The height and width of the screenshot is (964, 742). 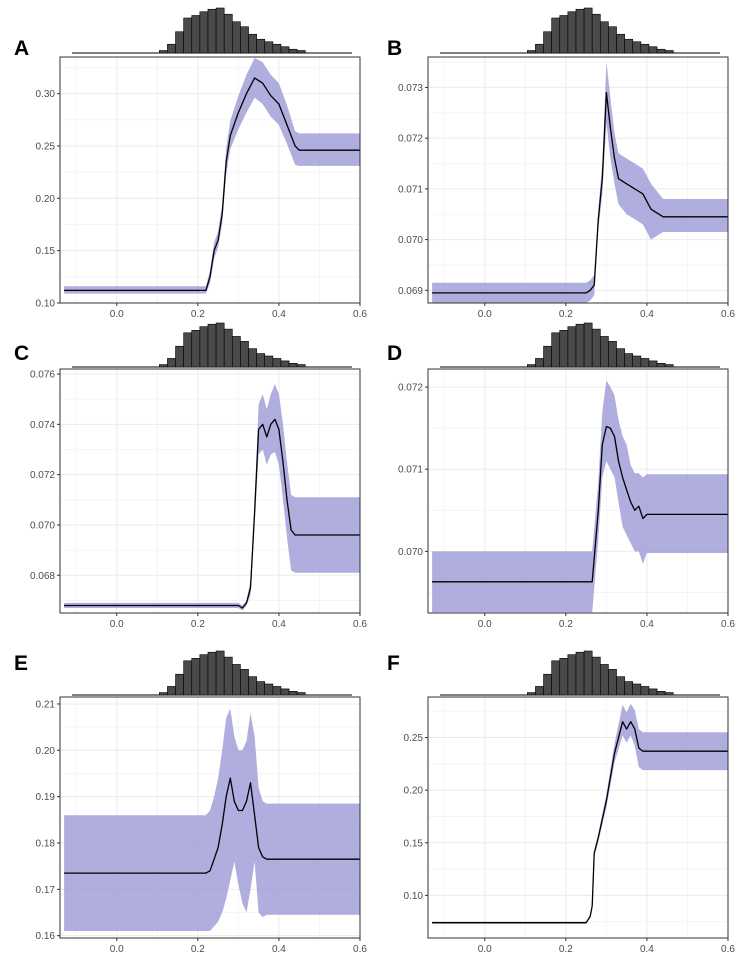 What do you see at coordinates (46, 890) in the screenshot?
I see `y-tick-label: 0.17` at bounding box center [46, 890].